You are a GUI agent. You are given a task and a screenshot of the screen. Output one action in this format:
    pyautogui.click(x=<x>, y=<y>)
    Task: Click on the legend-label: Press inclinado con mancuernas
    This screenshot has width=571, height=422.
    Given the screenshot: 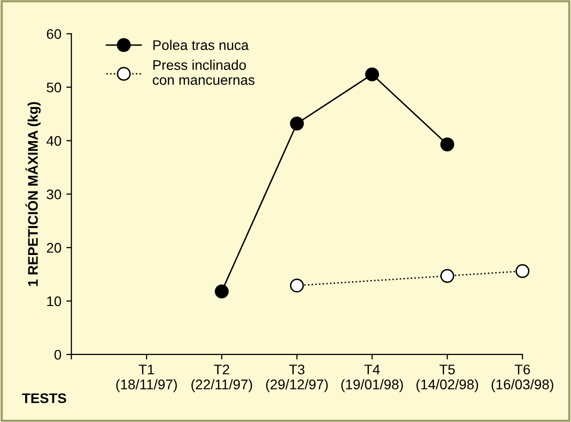 What is the action you would take?
    pyautogui.click(x=203, y=72)
    